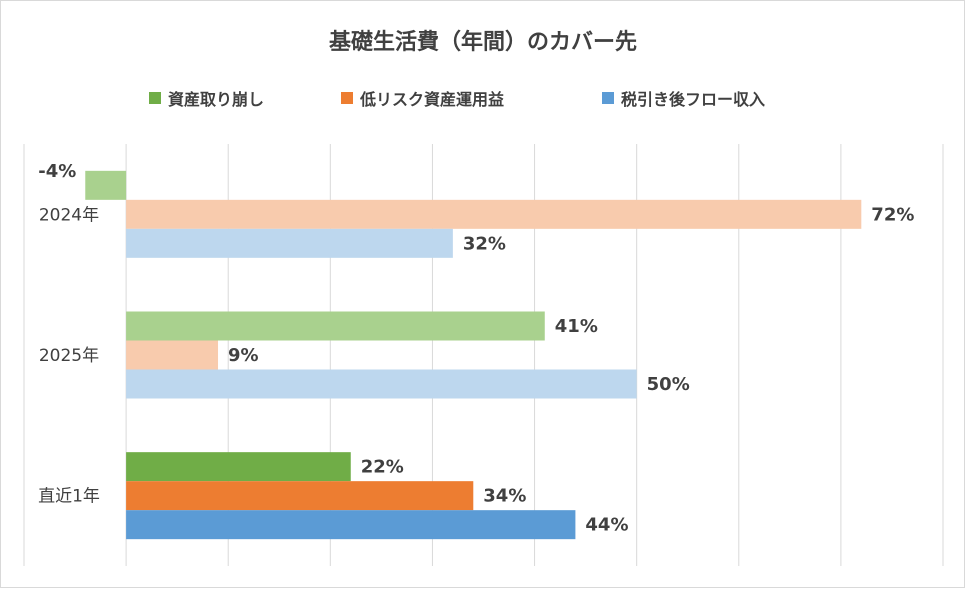  I want to click on category-label: 直近1年, so click(69, 497).